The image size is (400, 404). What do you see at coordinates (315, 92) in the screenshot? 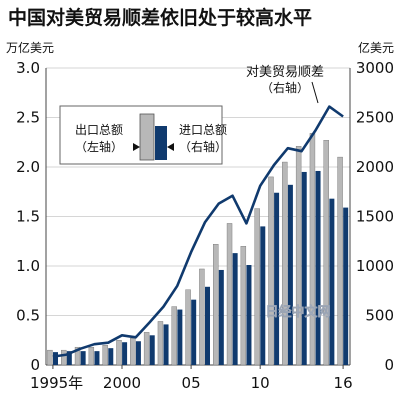
I see `surplus-annotation-leader` at bounding box center [315, 92].